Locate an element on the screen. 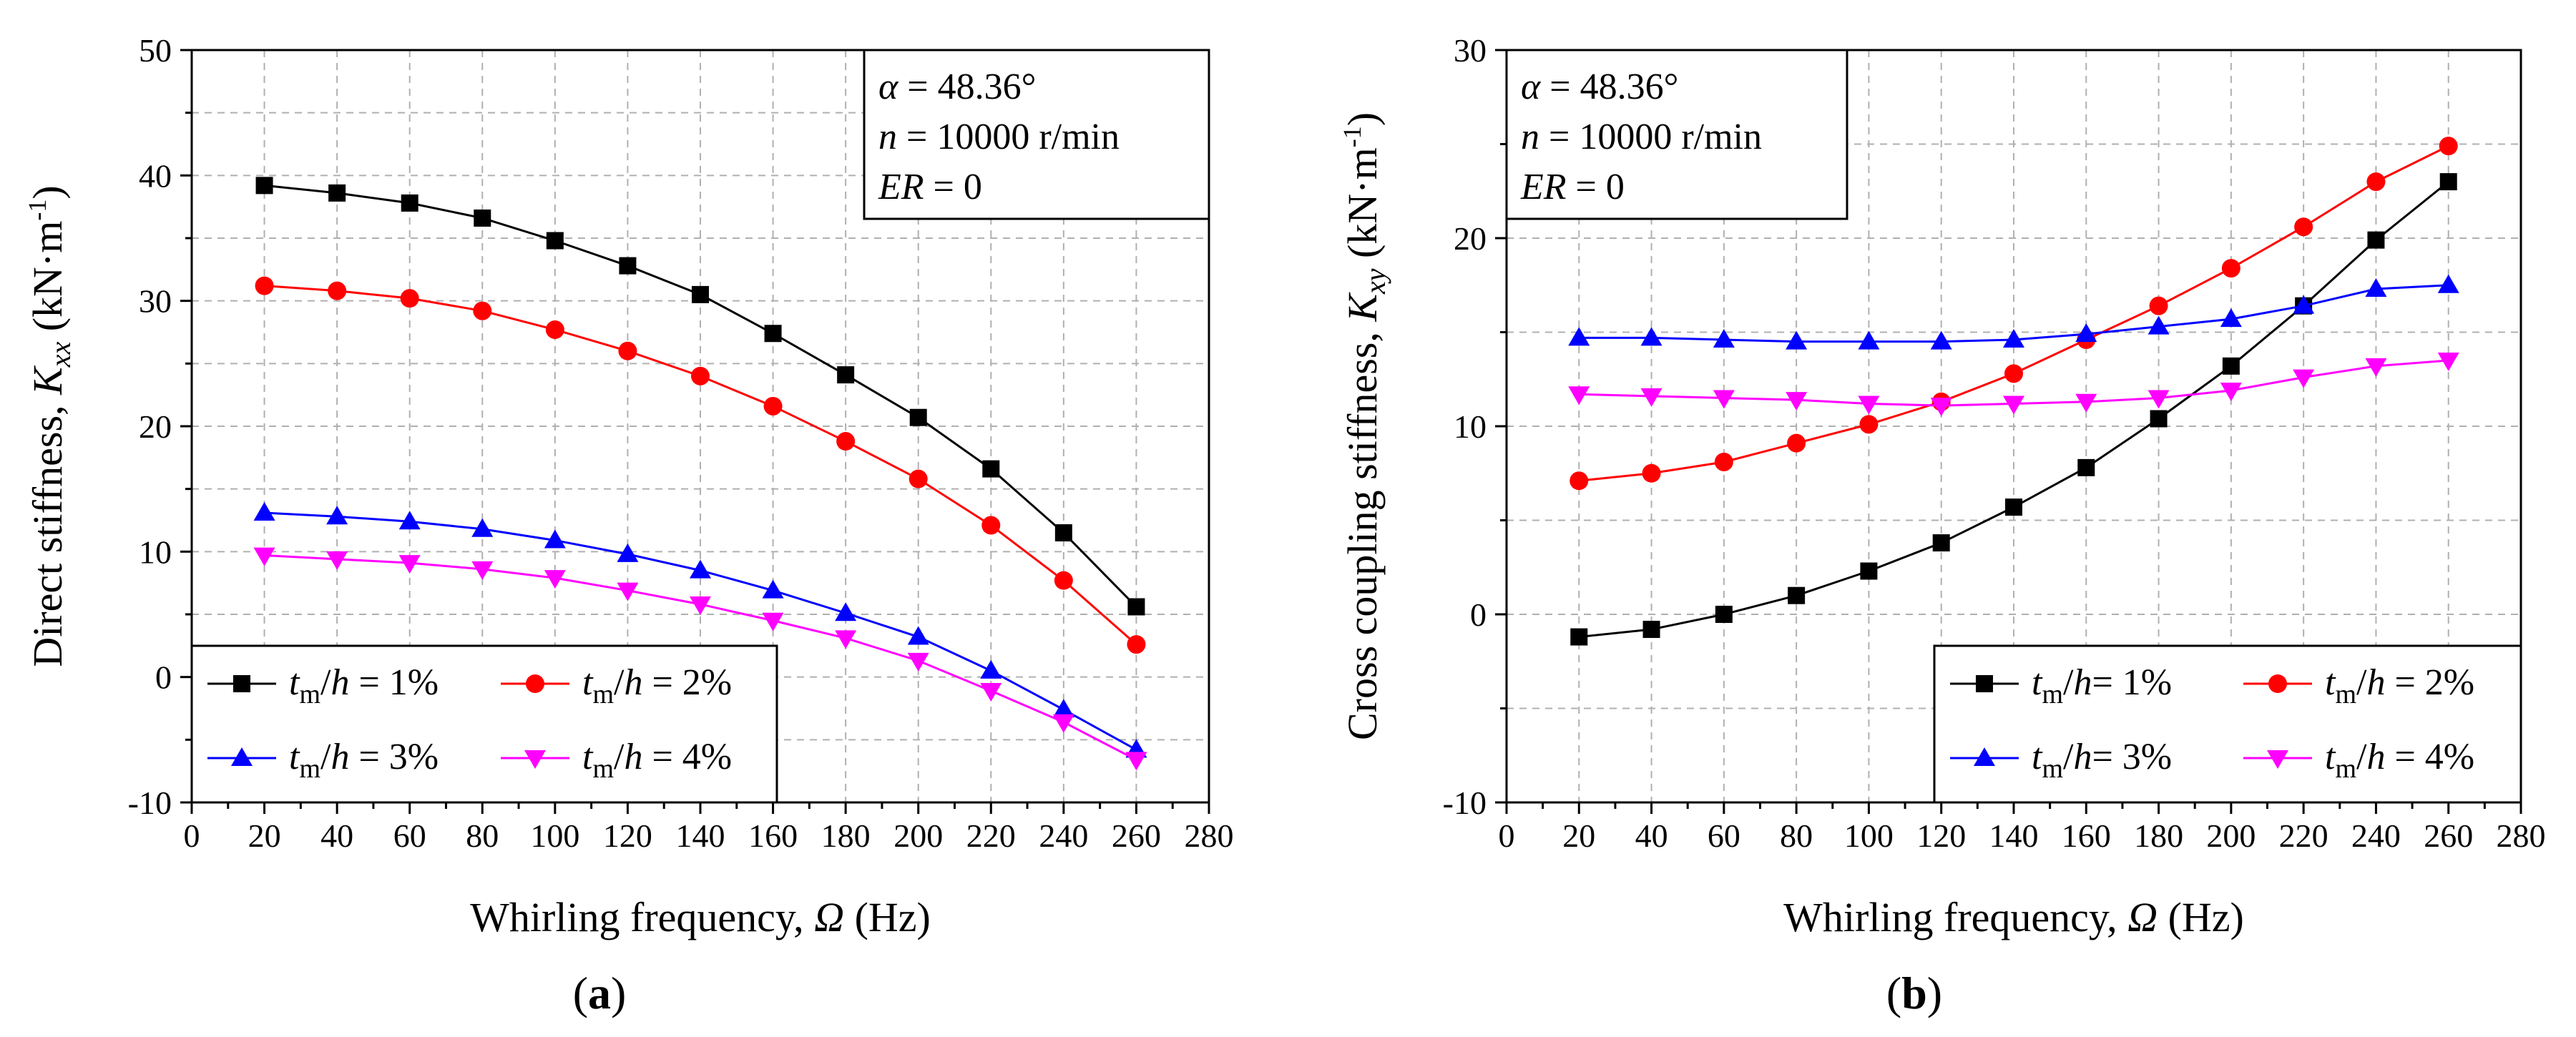 The image size is (2576, 1037). legend-frame is located at coordinates (2227, 724).